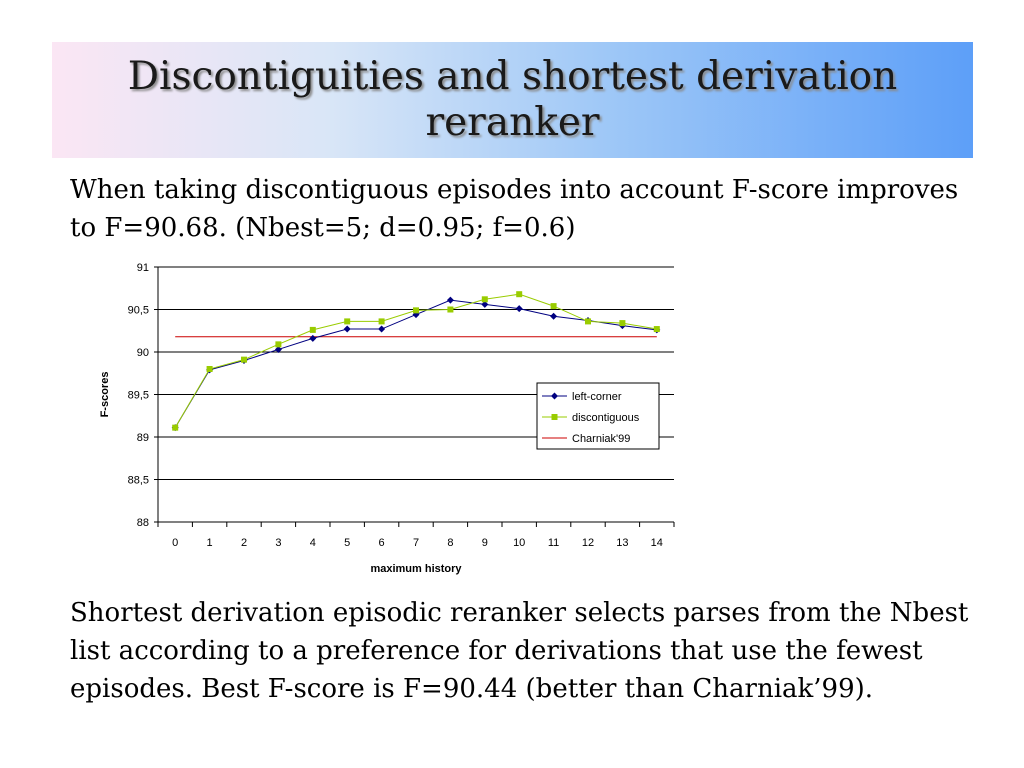  What do you see at coordinates (347, 543) in the screenshot?
I see `x-tick-label: 5` at bounding box center [347, 543].